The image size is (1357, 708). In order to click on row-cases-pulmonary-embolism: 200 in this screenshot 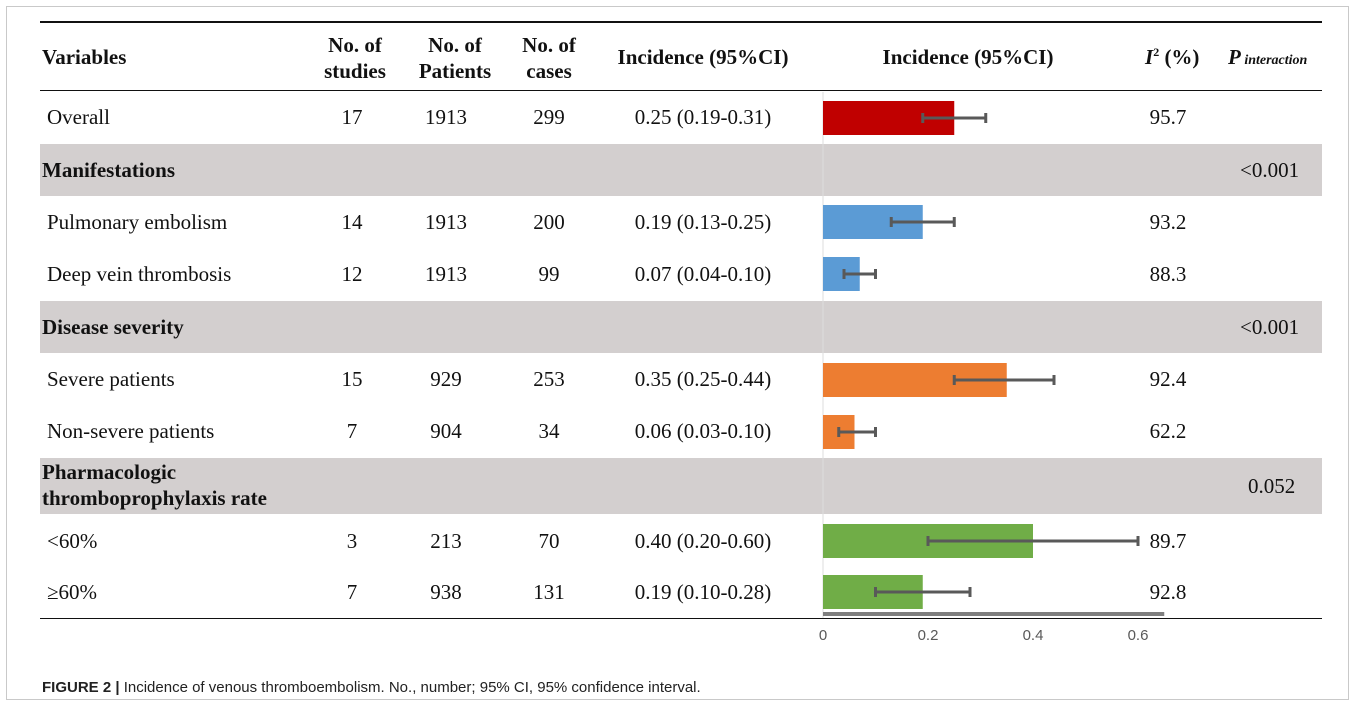, I will do `click(549, 222)`.